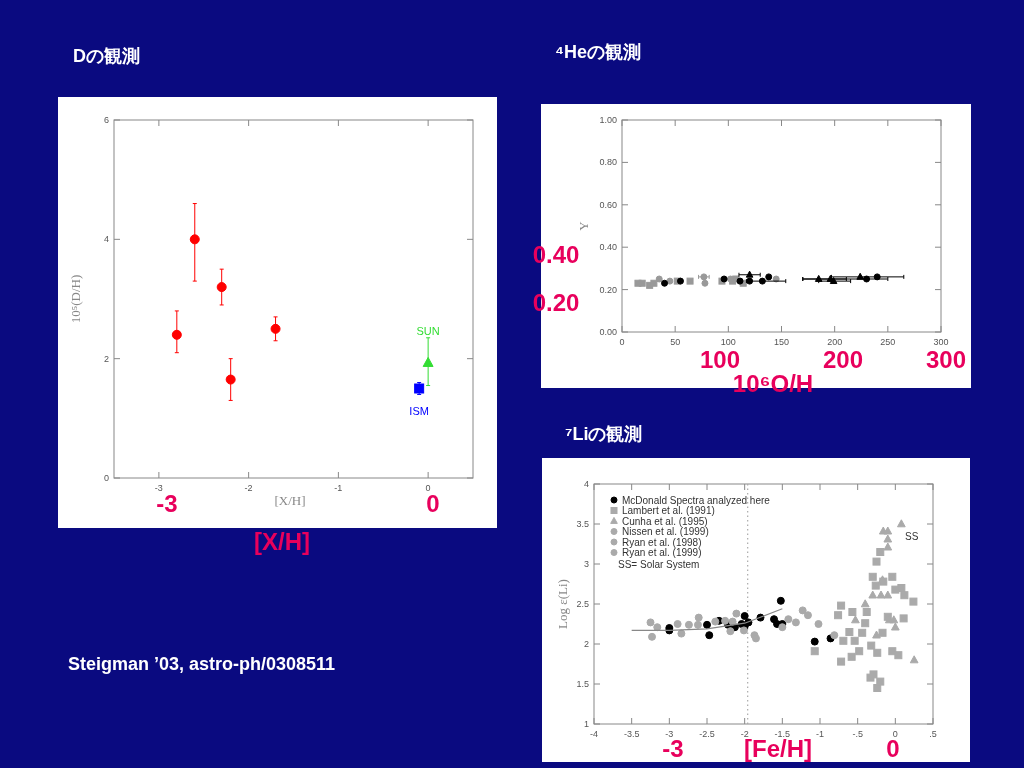 Image resolution: width=1024 pixels, height=768 pixels. I want to click on legend-label: Cunha et al. (1995), so click(665, 521).